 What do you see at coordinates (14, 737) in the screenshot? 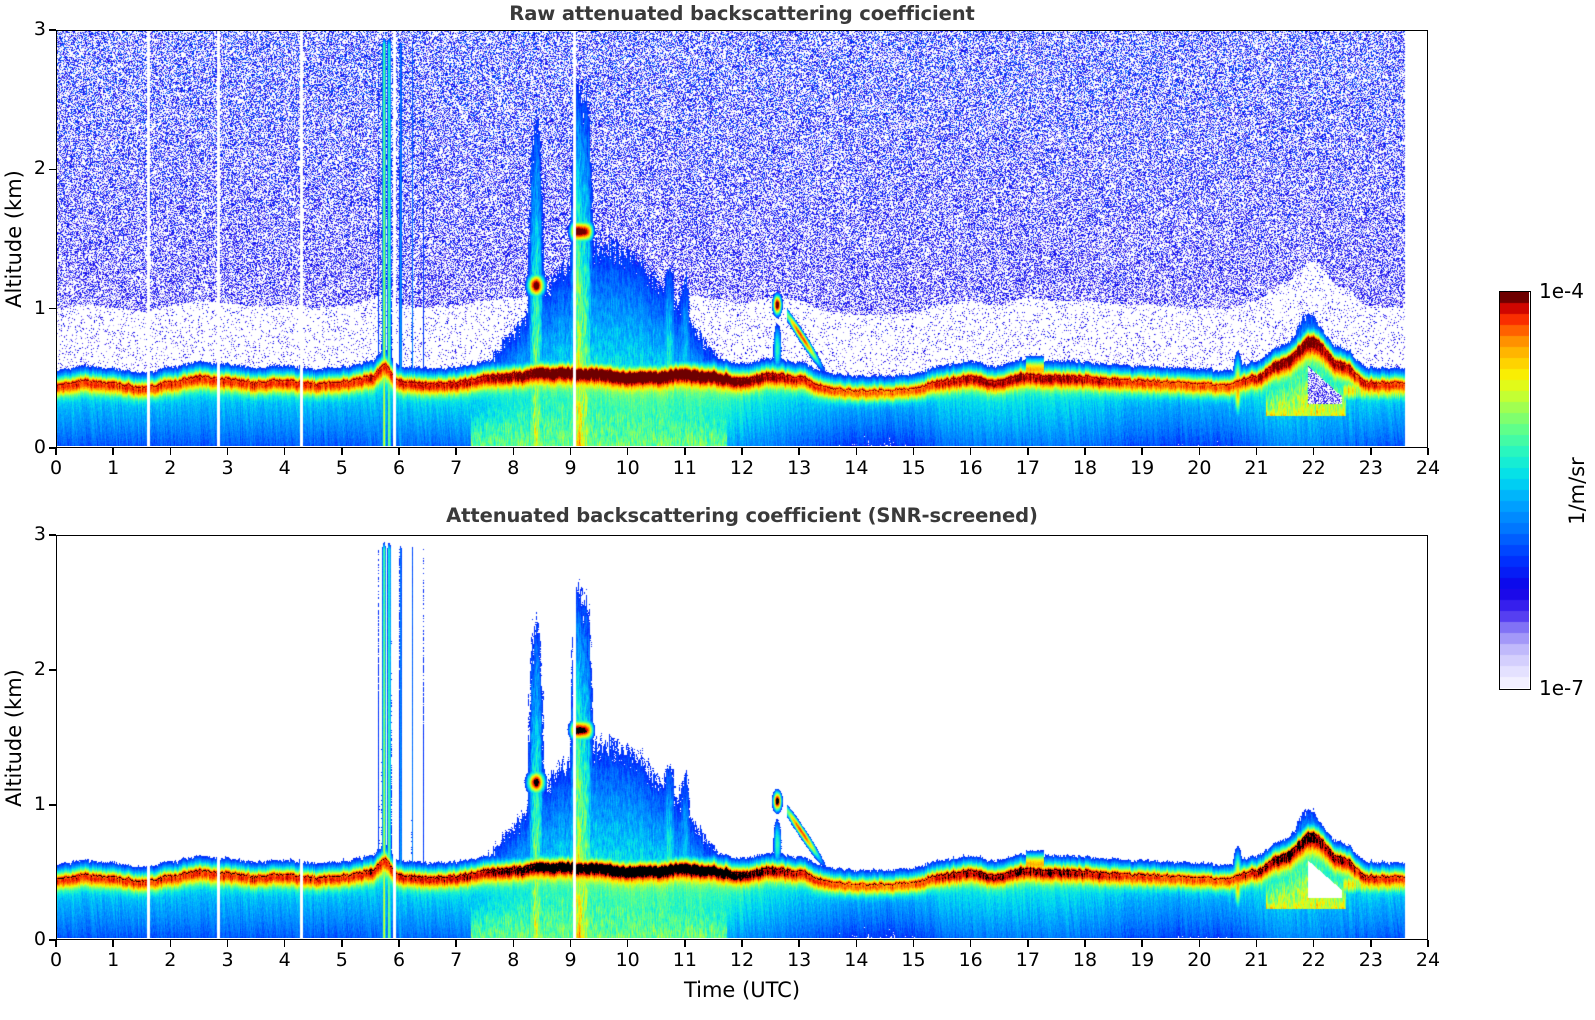
I see `y-axis-label-screened: Altitude (km)` at bounding box center [14, 737].